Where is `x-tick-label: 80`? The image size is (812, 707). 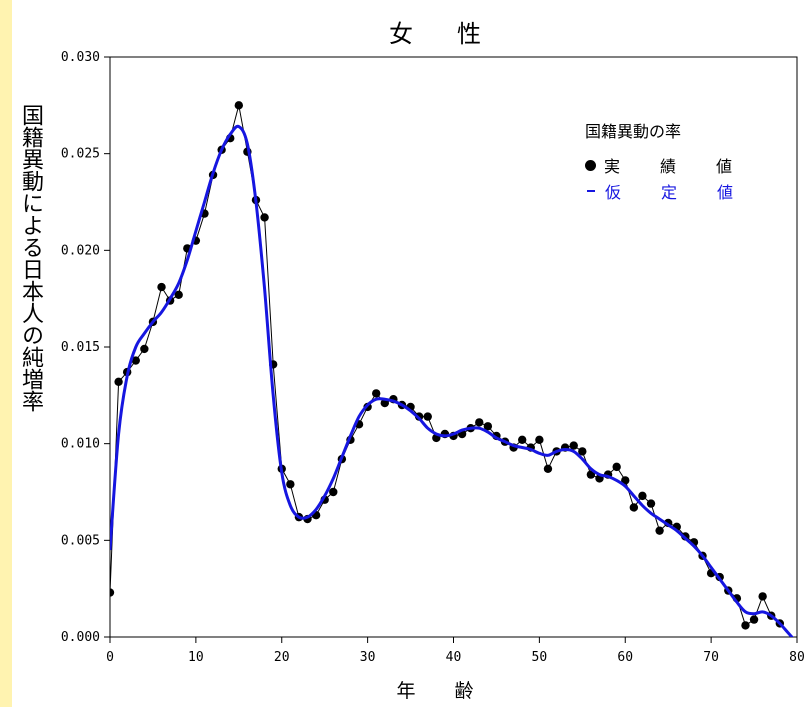 x-tick-label: 80 is located at coordinates (797, 657).